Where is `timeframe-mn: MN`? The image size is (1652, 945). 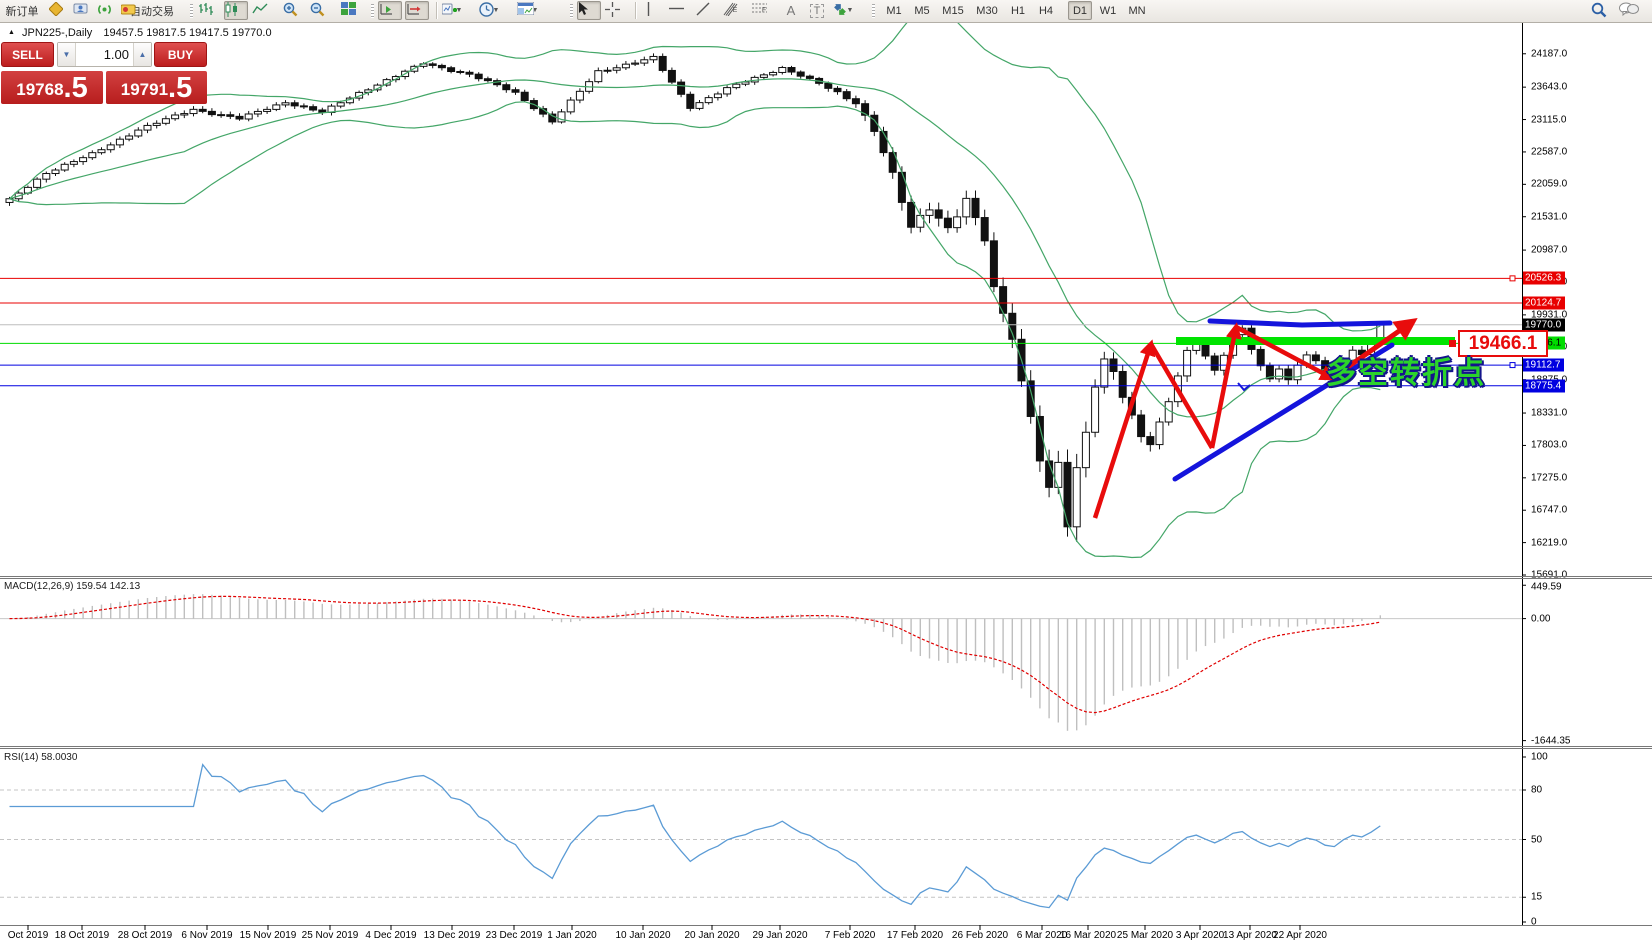
timeframe-mn: MN is located at coordinates (1137, 10).